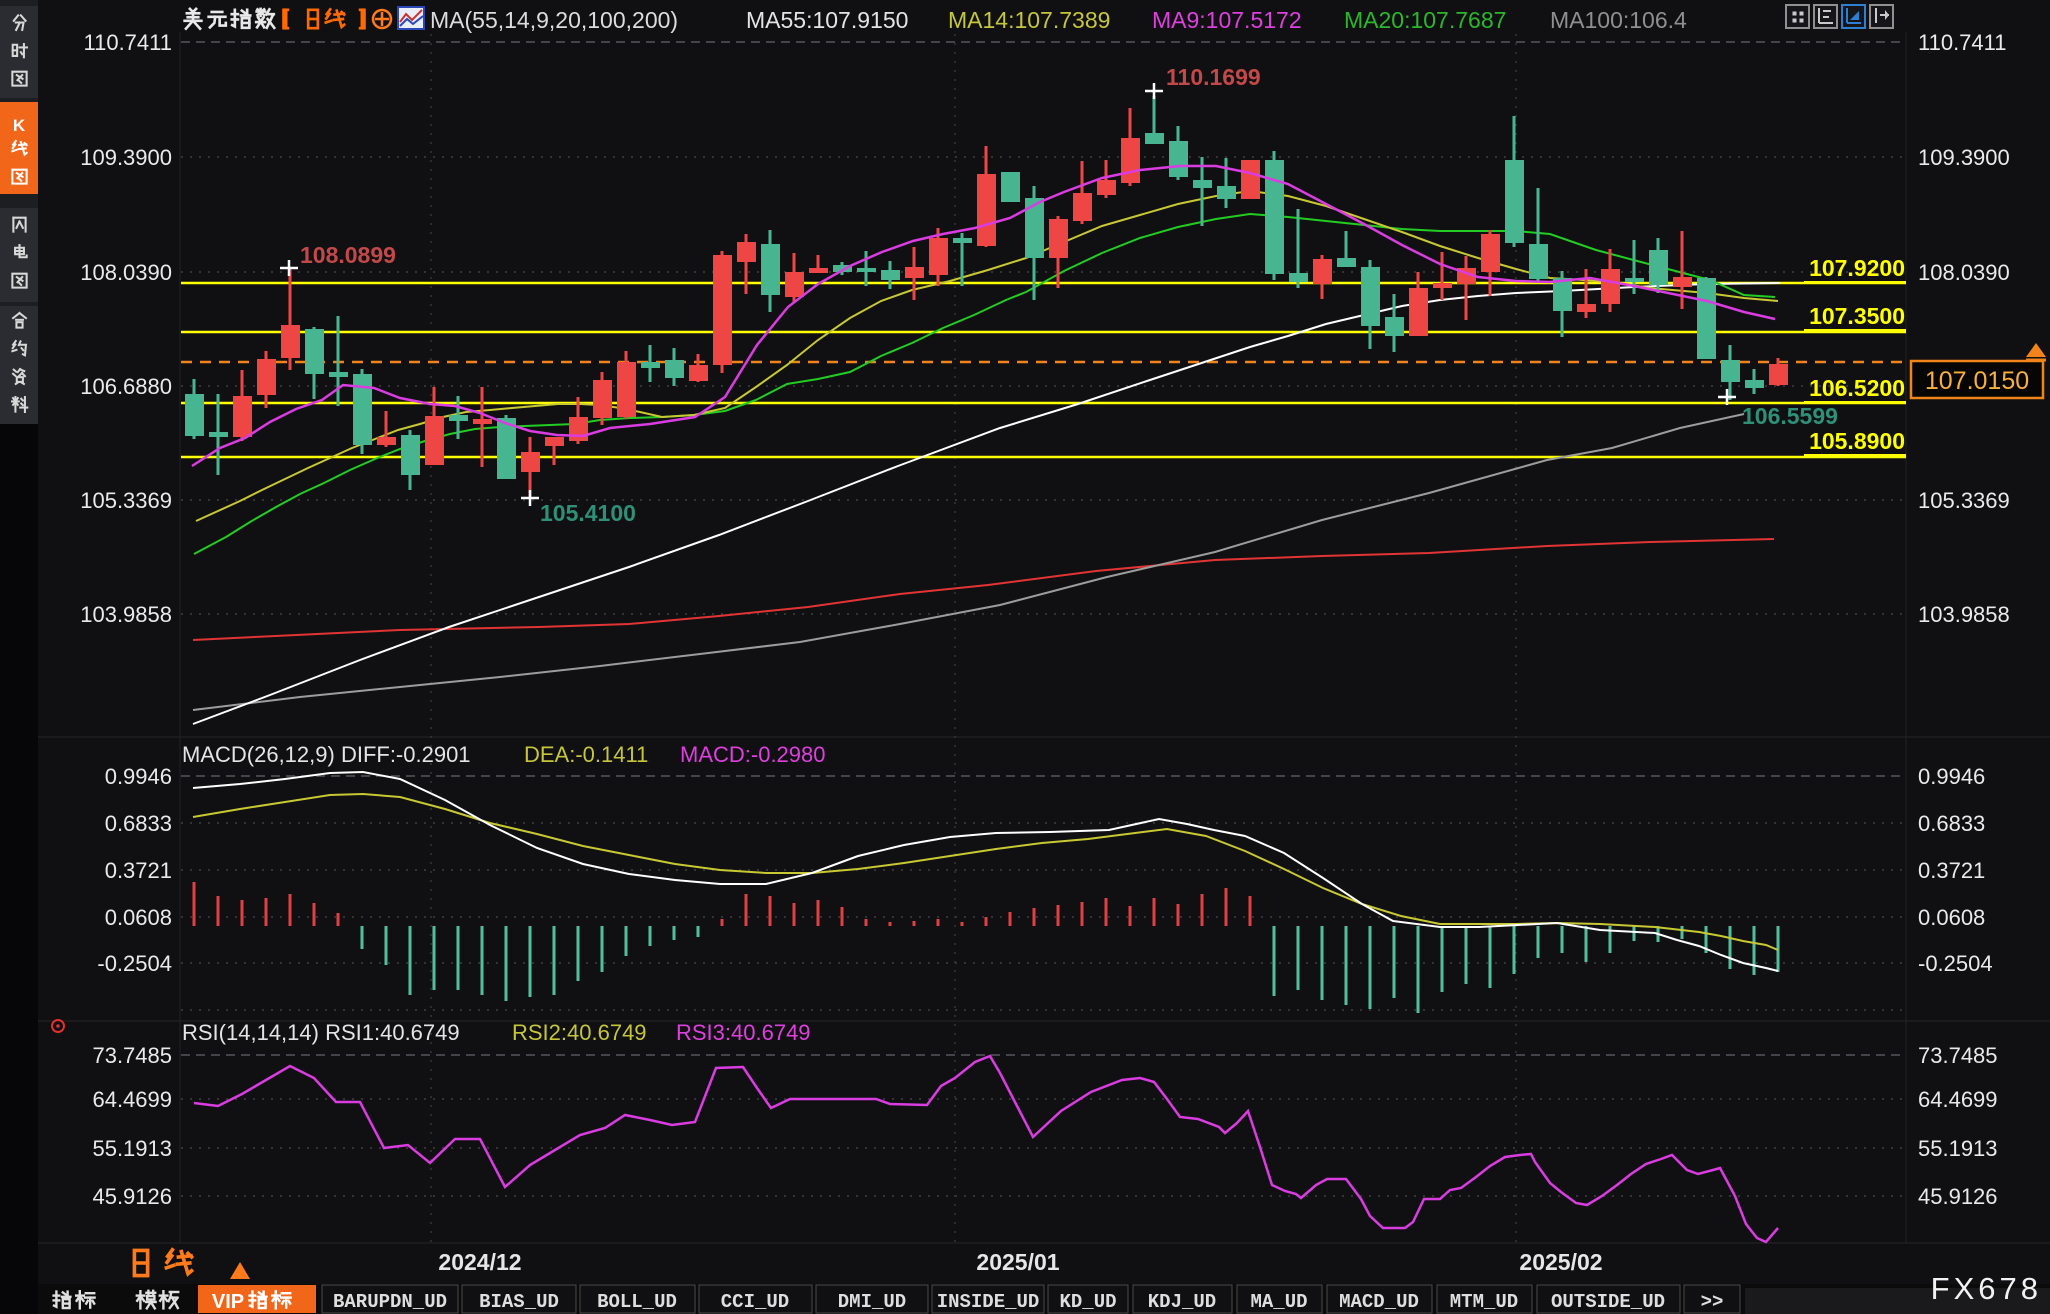  What do you see at coordinates (1087, 1302) in the screenshot?
I see `svg-text: KD_UD` at bounding box center [1087, 1302].